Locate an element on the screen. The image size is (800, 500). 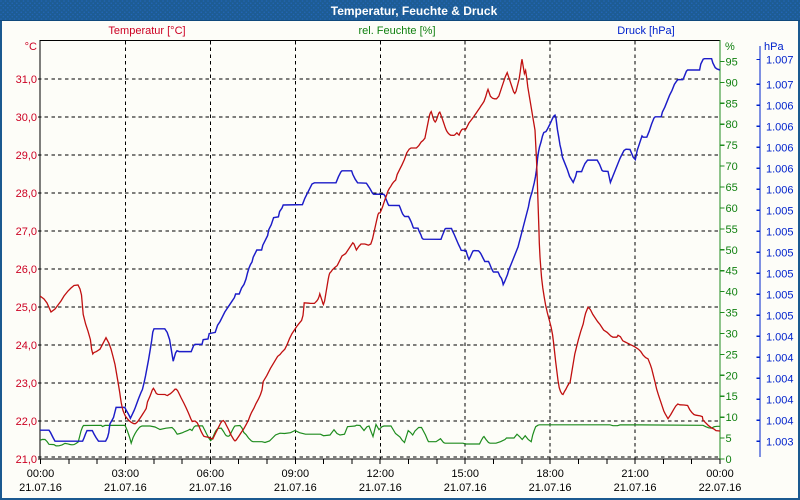
svg-text: 28,0 is located at coordinates (26, 194).